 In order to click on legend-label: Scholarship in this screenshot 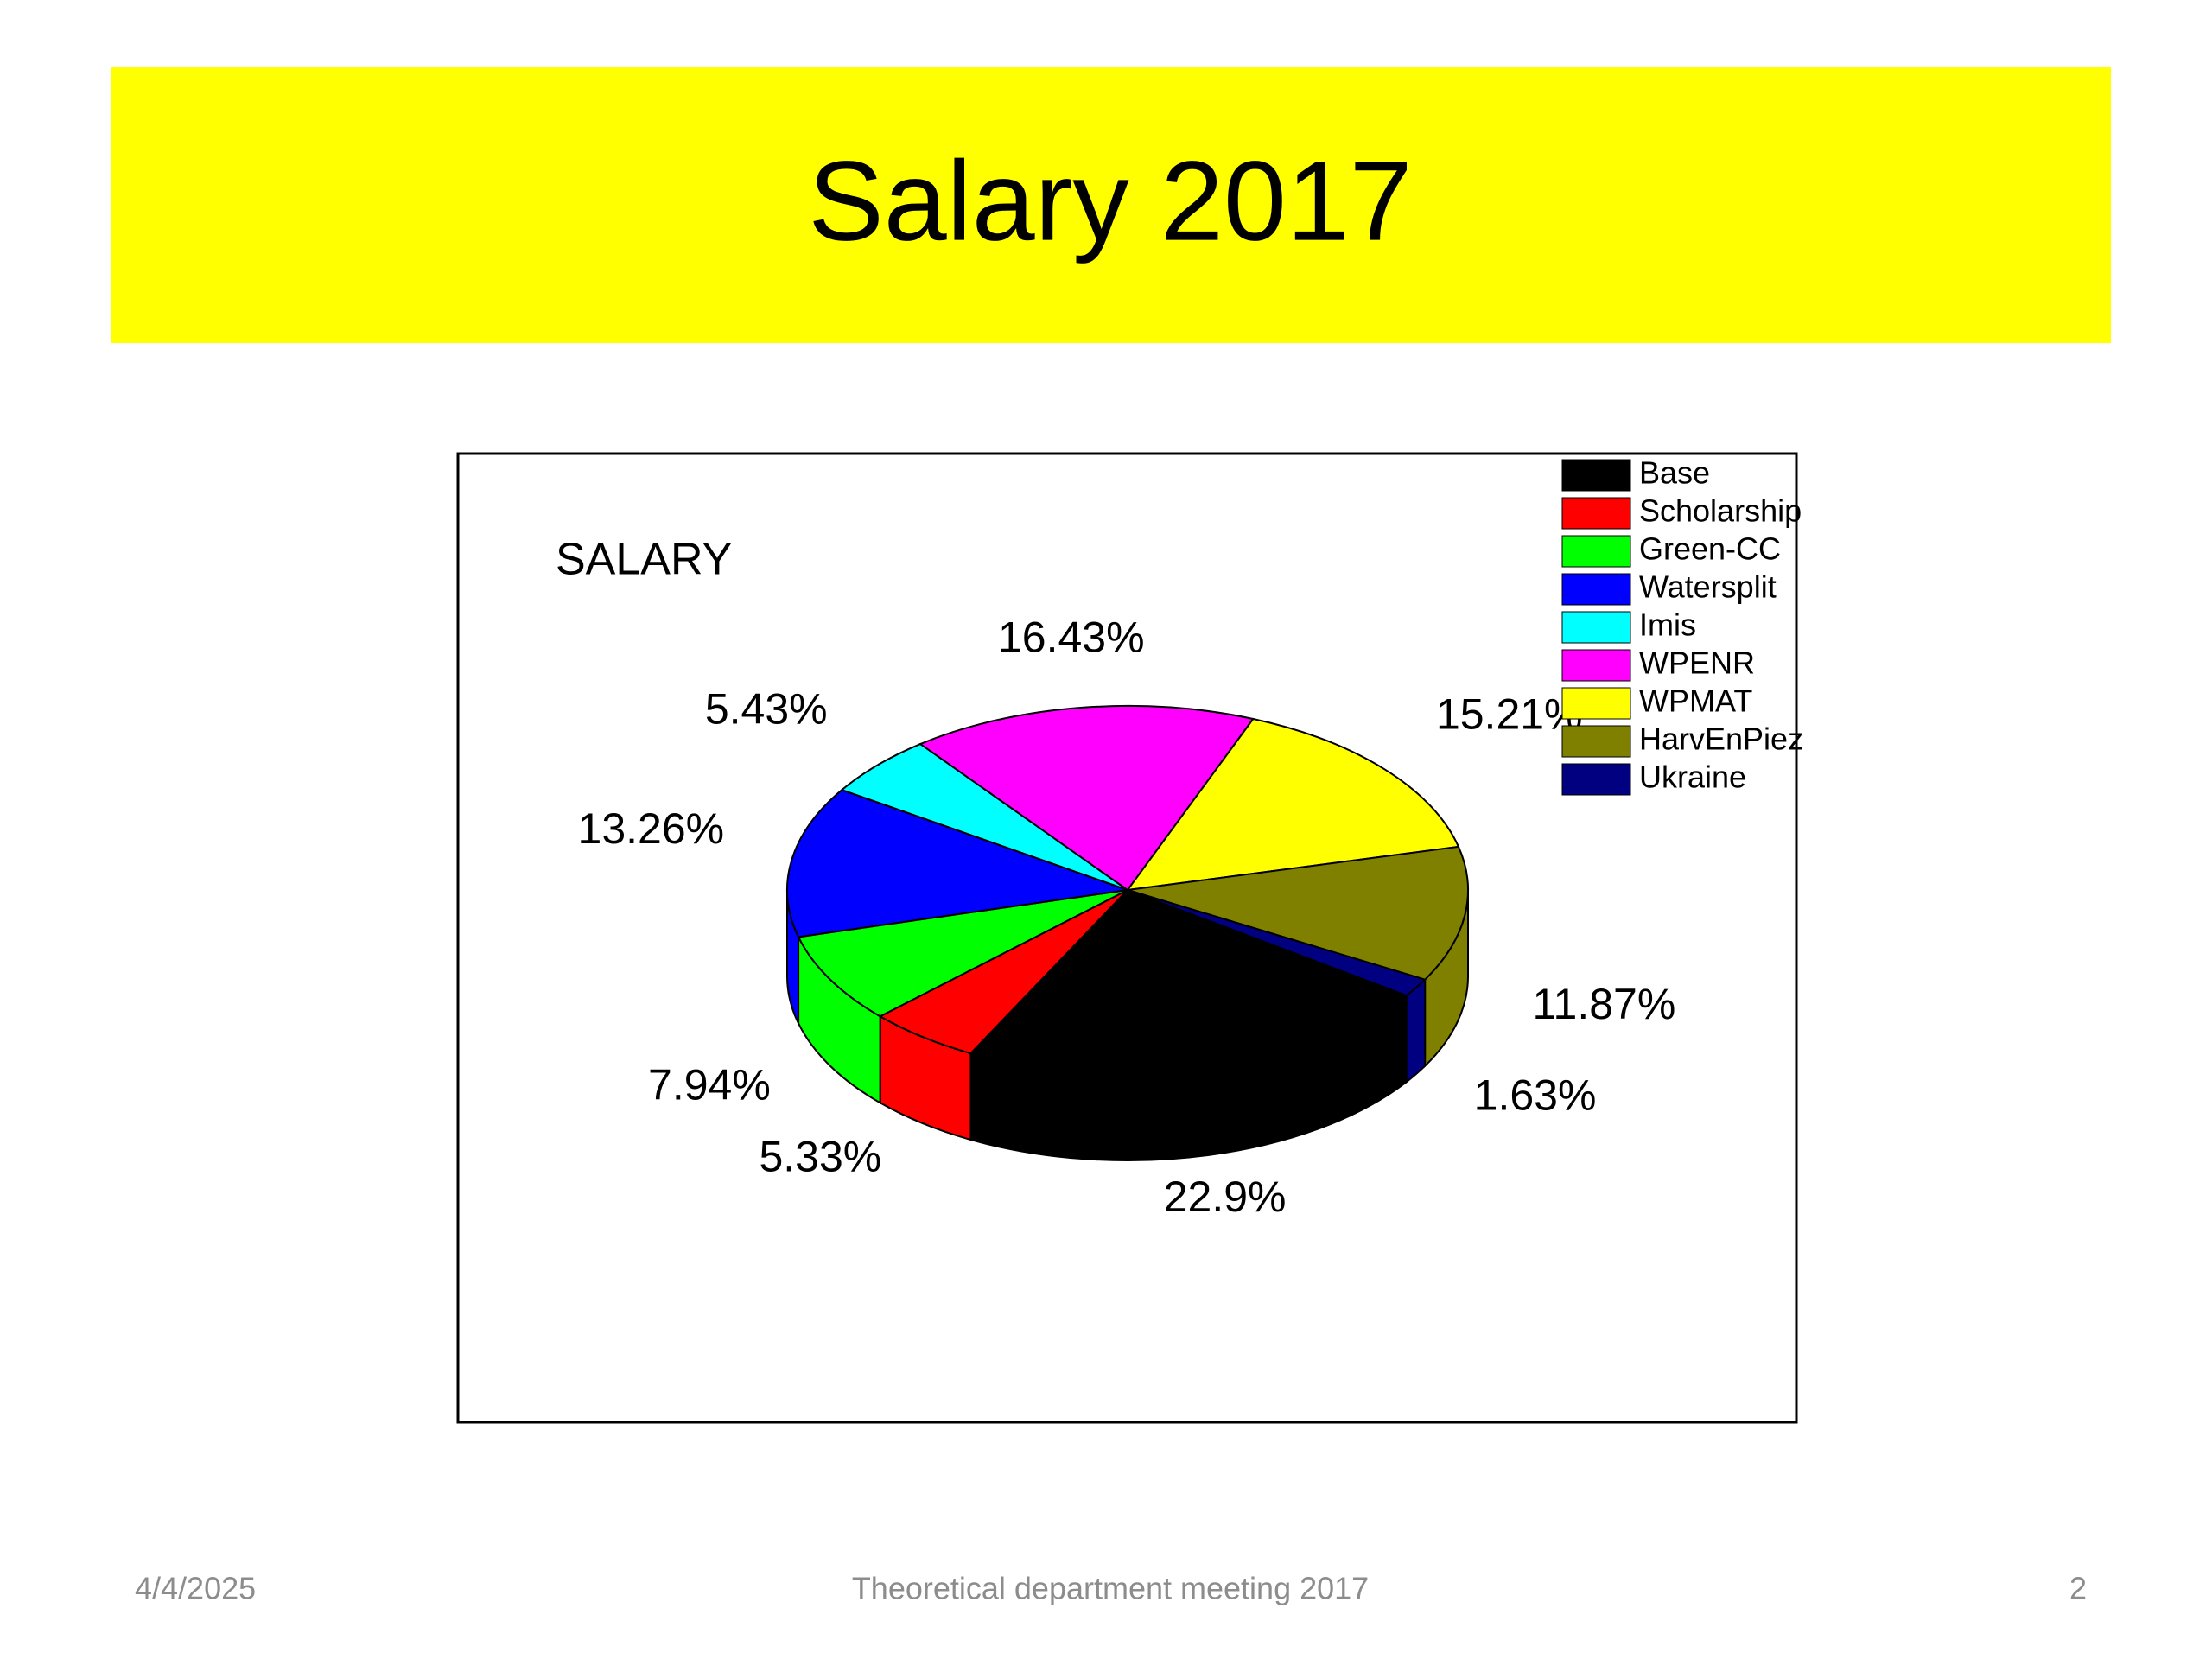, I will do `click(1720, 511)`.